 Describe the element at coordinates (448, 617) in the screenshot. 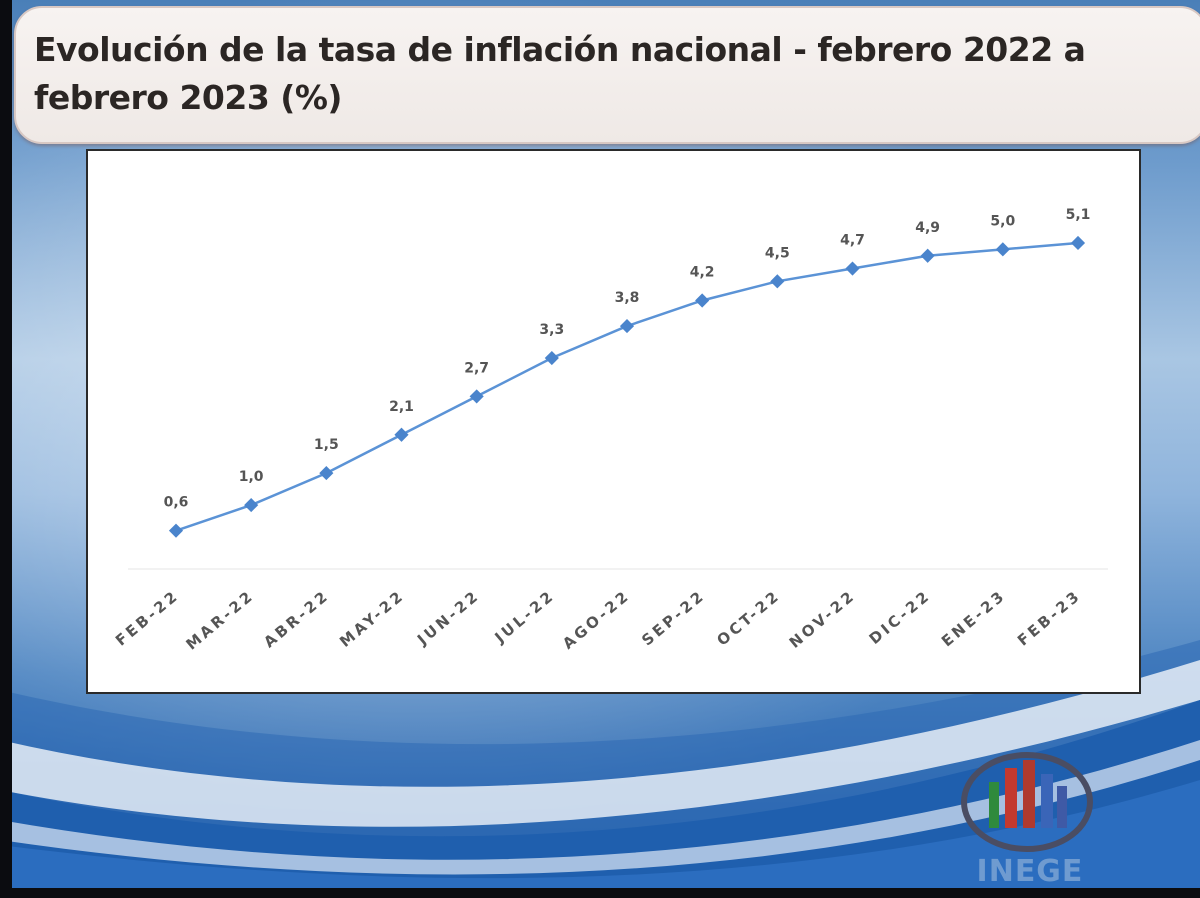

I see `x-tick-label: JUN-22` at that location.